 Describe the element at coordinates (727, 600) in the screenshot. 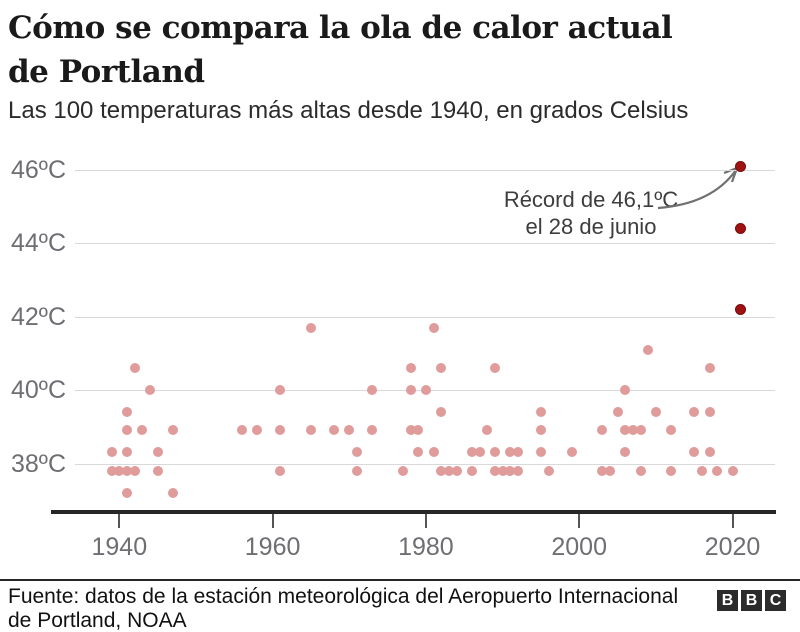

I see `bbc-logo-block-b1: B` at that location.